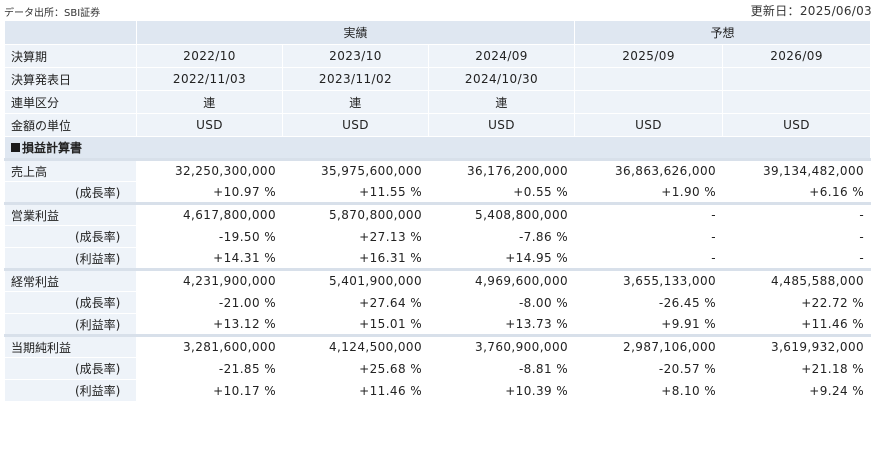 This screenshot has width=878, height=456. Describe the element at coordinates (209, 236) in the screenshot. I see `rate-cell: -19.50 %` at that location.